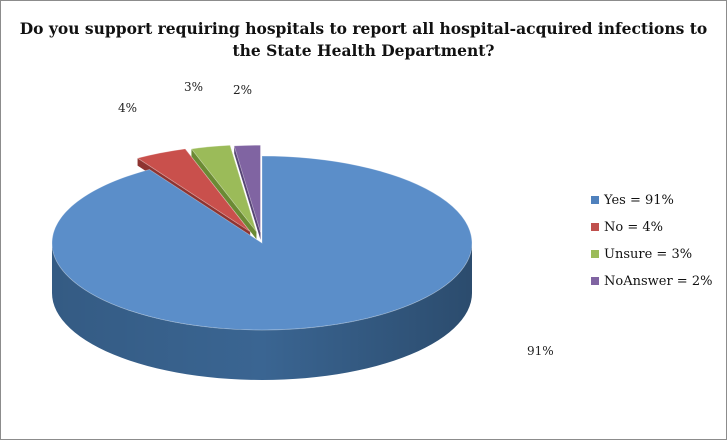  What do you see at coordinates (127, 108) in the screenshot?
I see `data-label-no: 4%` at bounding box center [127, 108].